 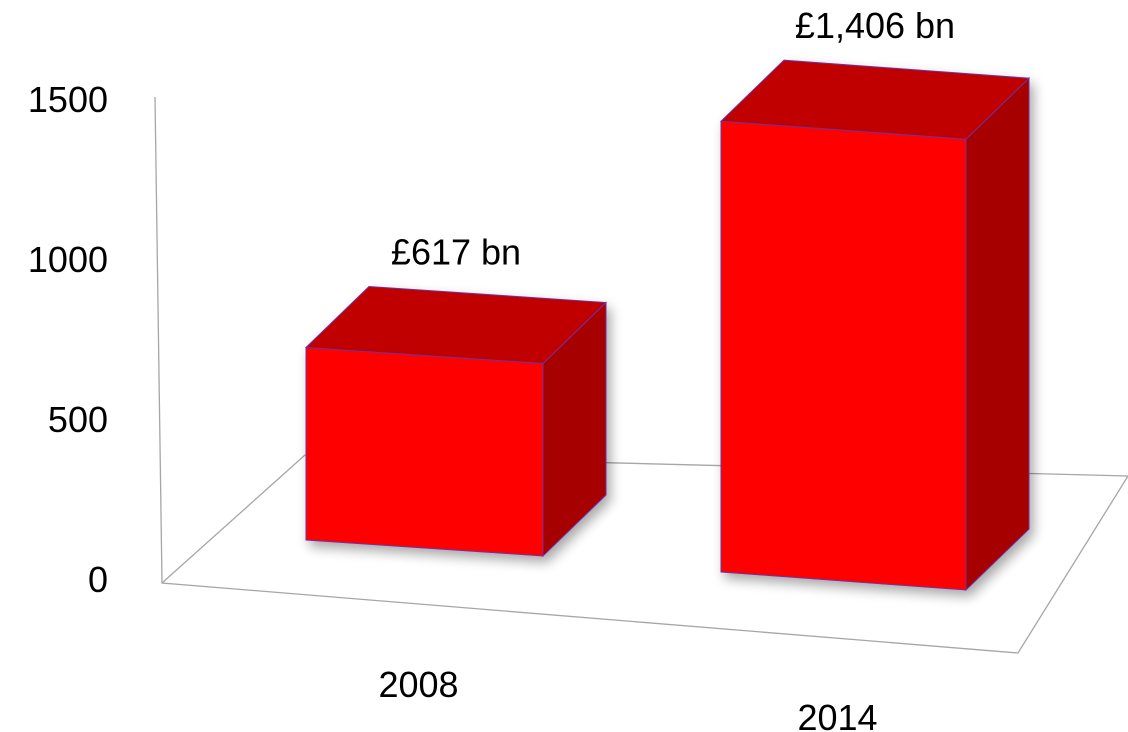 What do you see at coordinates (418, 684) in the screenshot?
I see `x-category-label: 2008` at bounding box center [418, 684].